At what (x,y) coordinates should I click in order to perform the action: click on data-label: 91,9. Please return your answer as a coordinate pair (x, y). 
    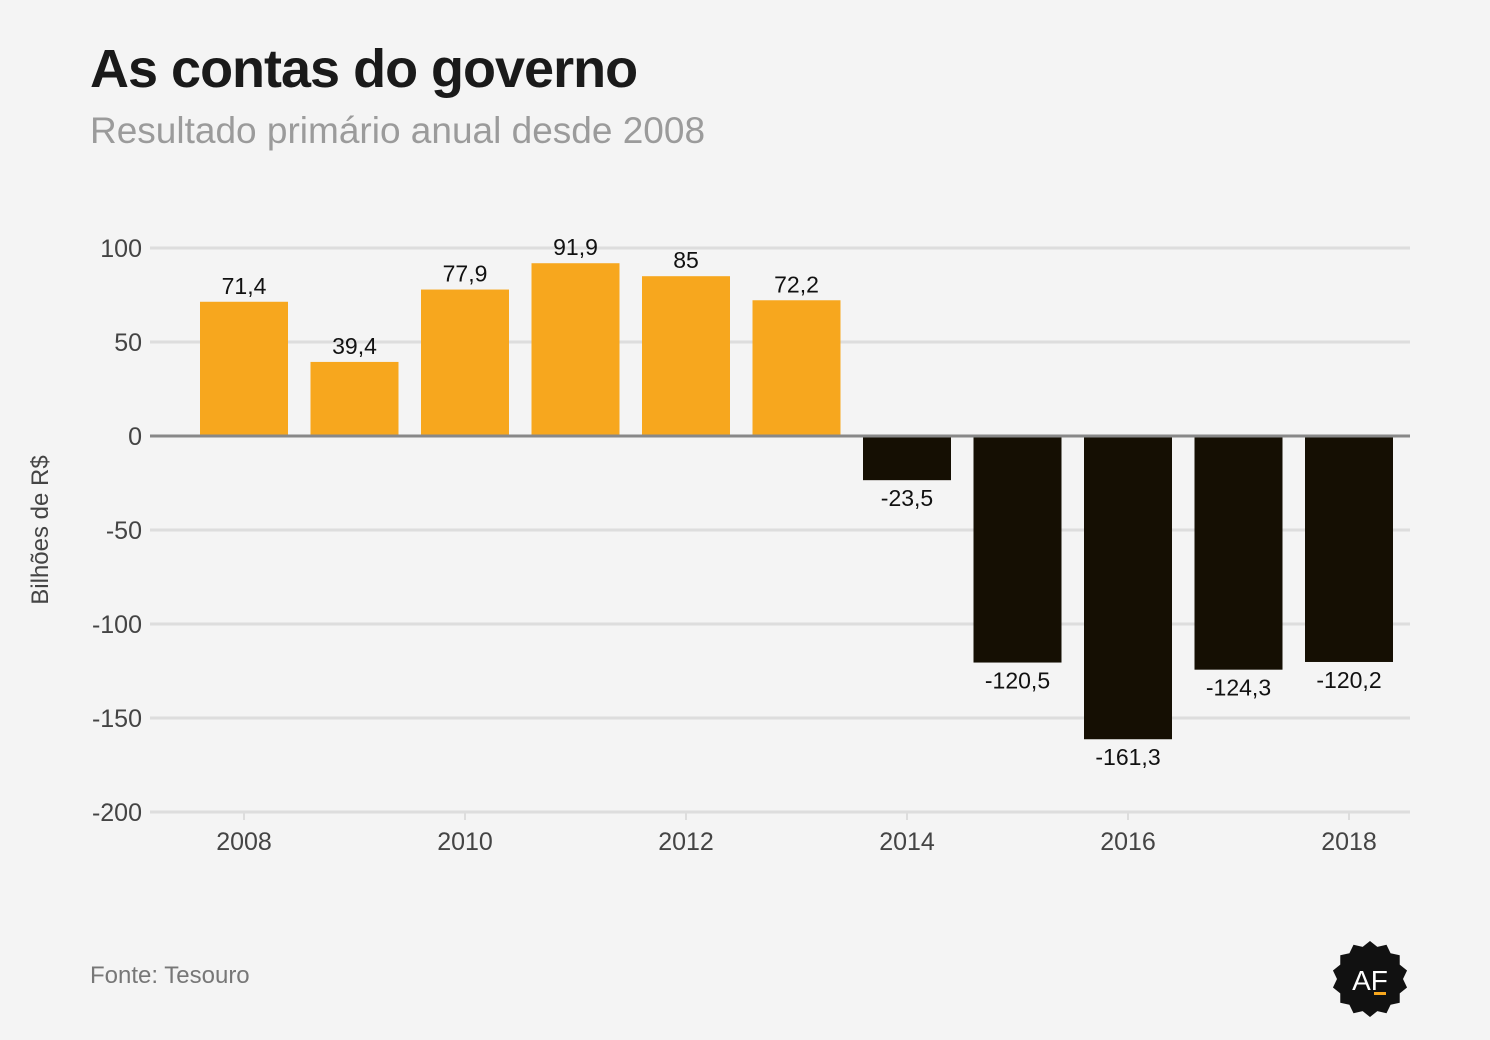
    Looking at the image, I should click on (575, 247).